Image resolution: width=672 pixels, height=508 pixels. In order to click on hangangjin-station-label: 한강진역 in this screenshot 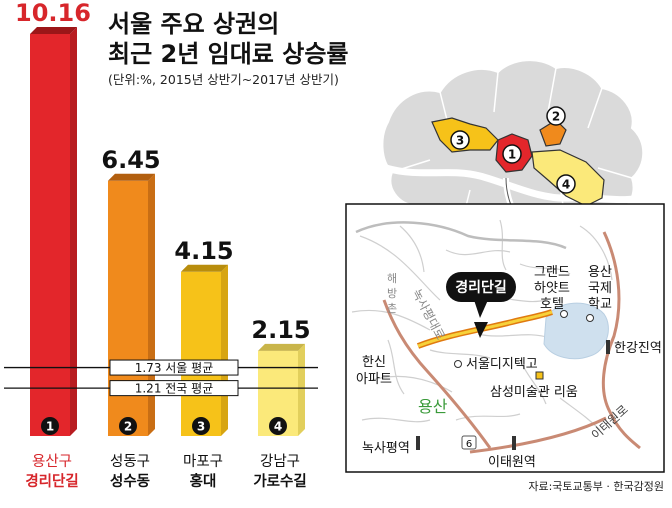, I will do `click(638, 348)`.